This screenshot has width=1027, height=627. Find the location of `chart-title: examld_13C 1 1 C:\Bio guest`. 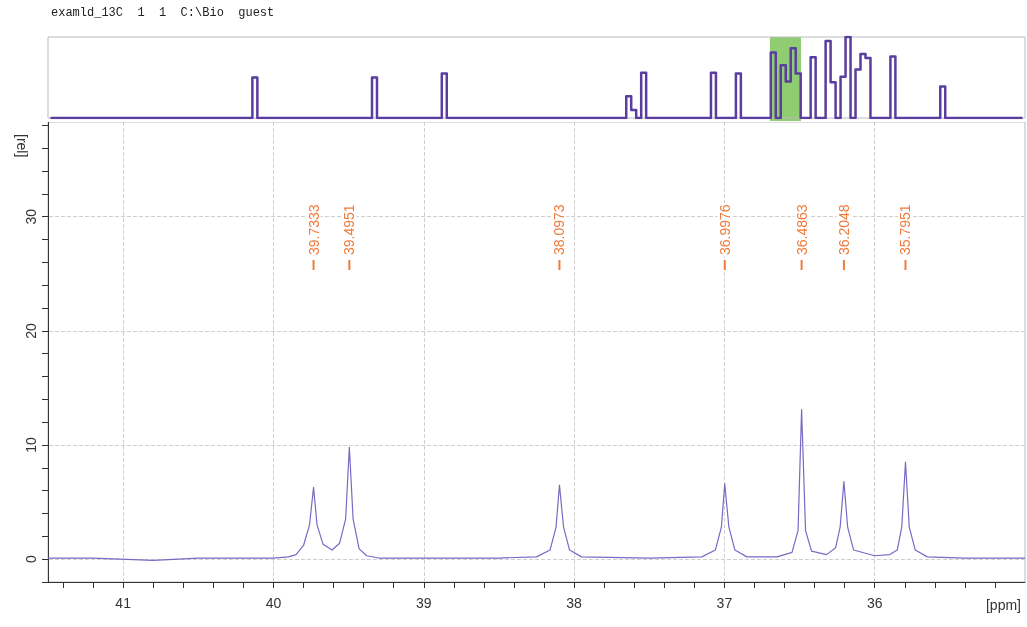

chart-title: examld_13C 1 1 C:\Bio guest is located at coordinates (163, 13).